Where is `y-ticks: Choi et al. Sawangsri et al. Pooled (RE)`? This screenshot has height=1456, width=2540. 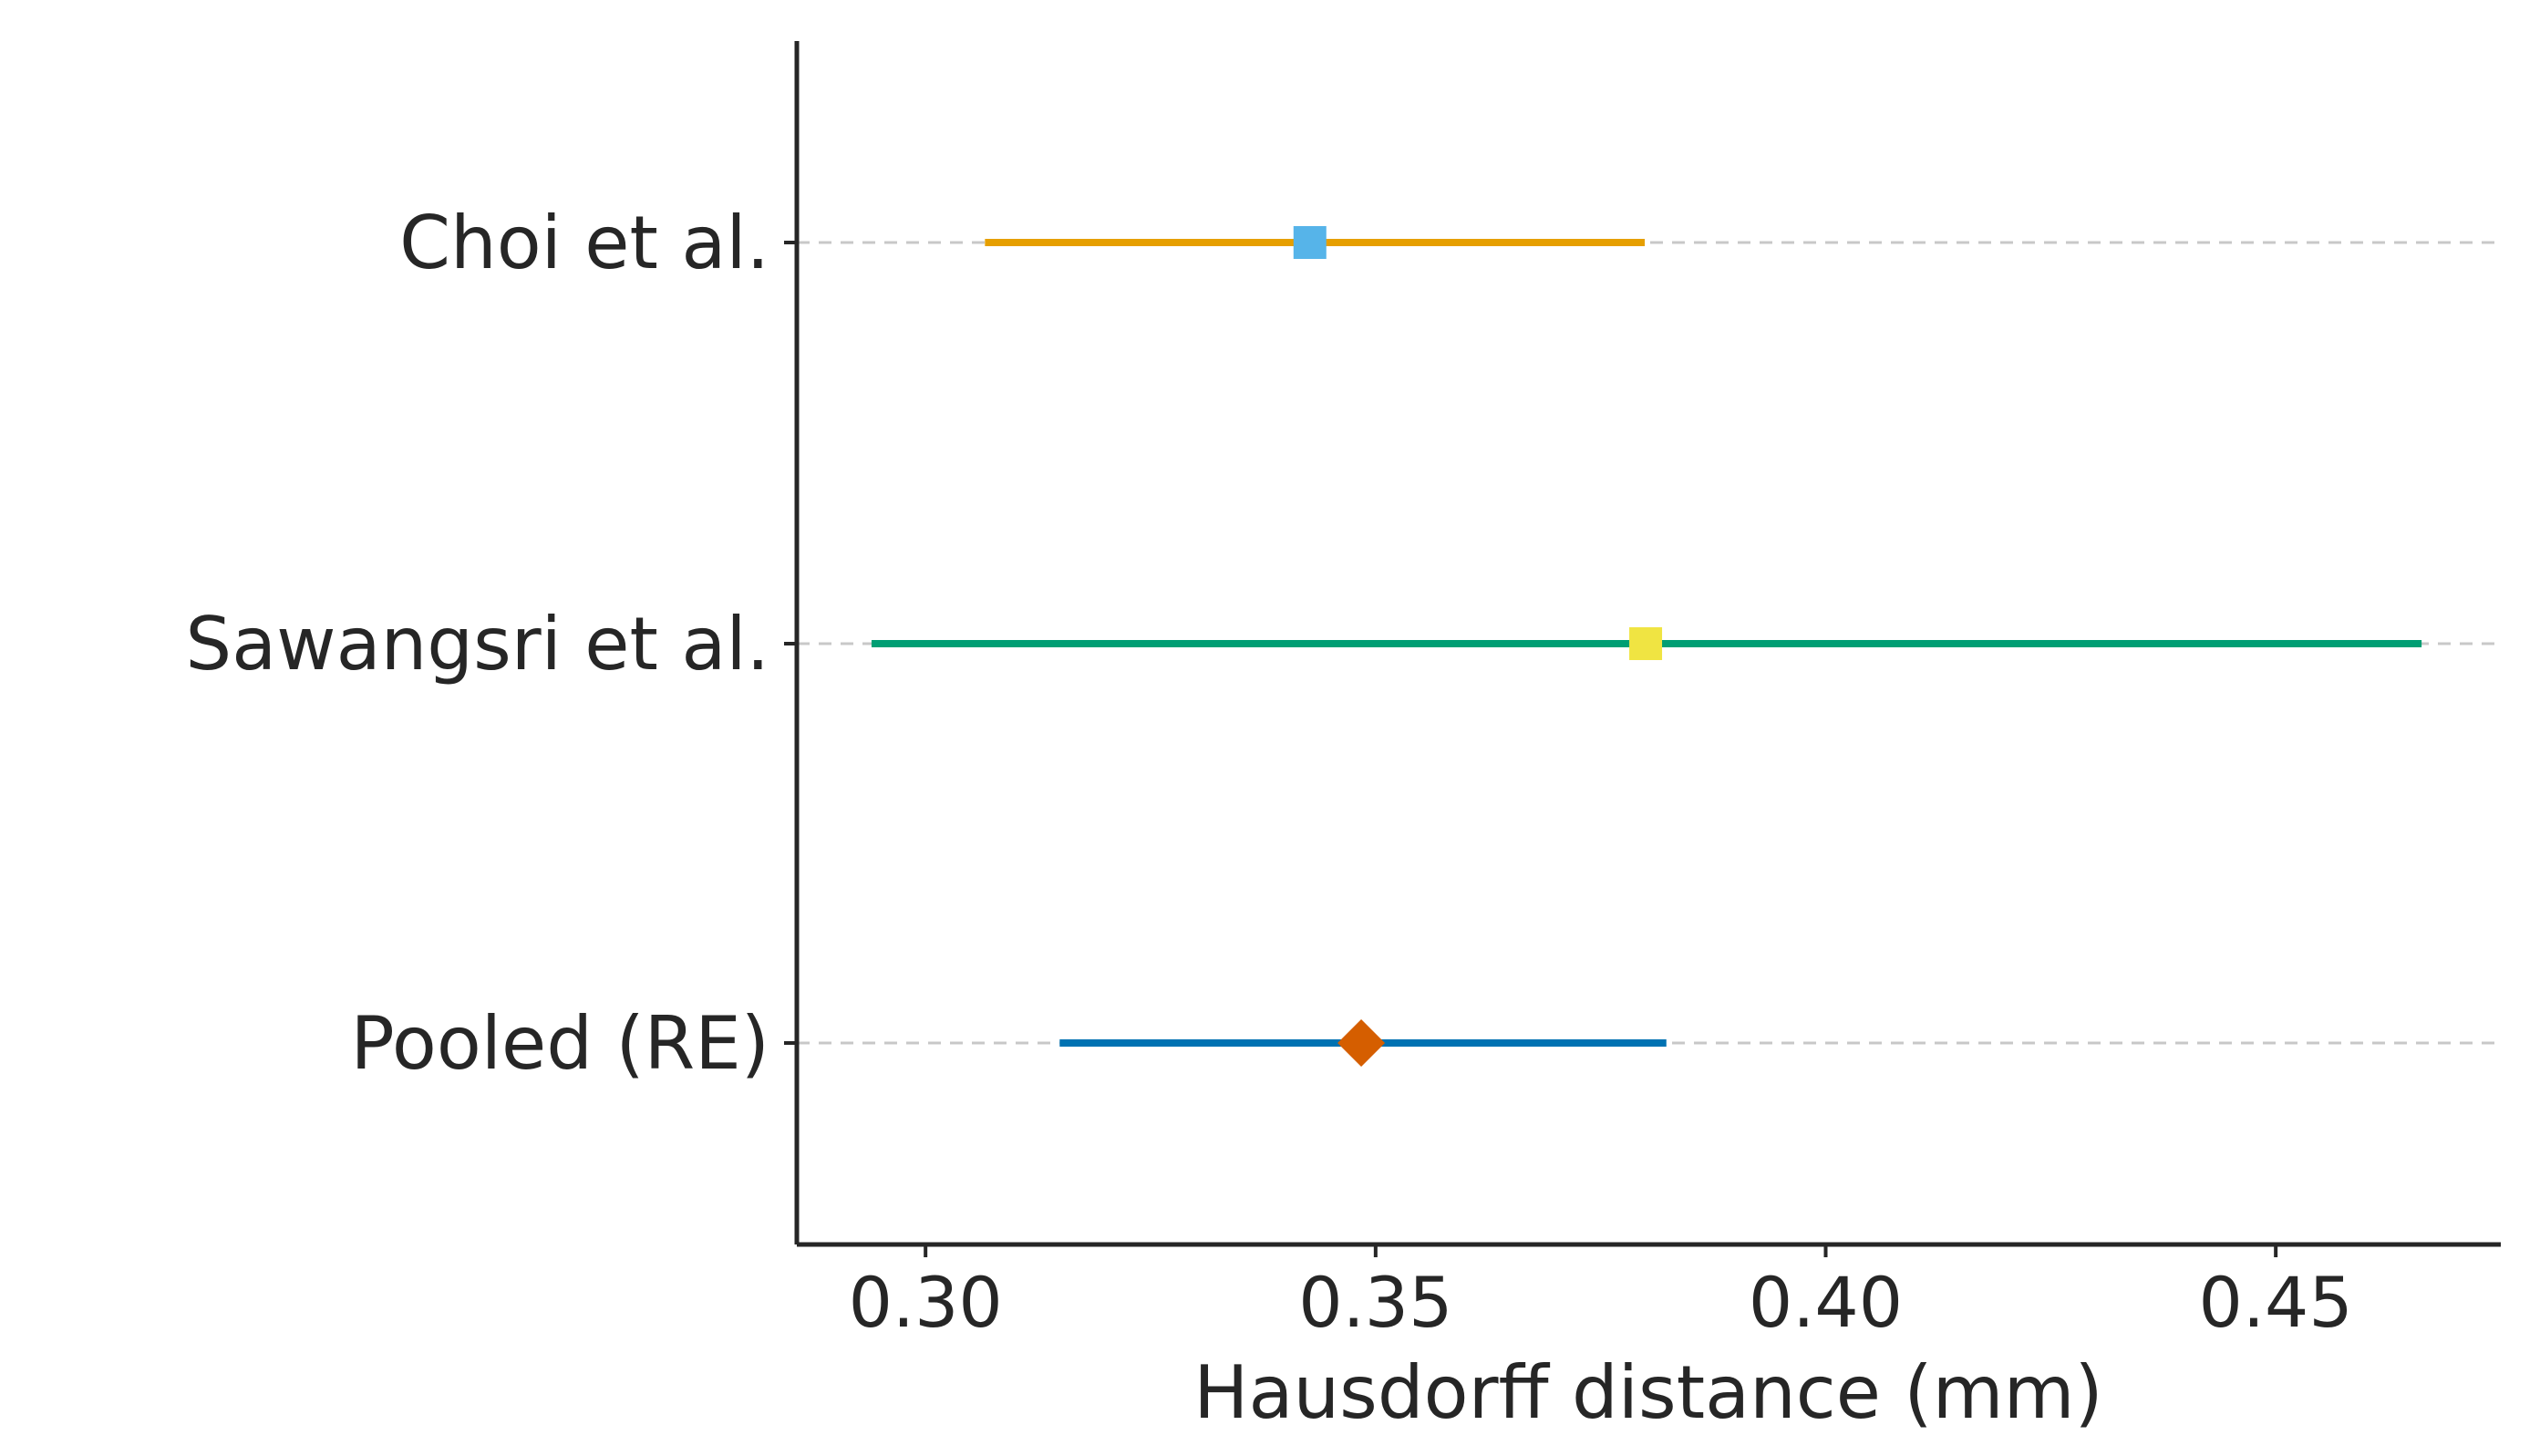 y-ticks: Choi et al. Sawangsri et al. Pooled (RE) is located at coordinates (491, 643).